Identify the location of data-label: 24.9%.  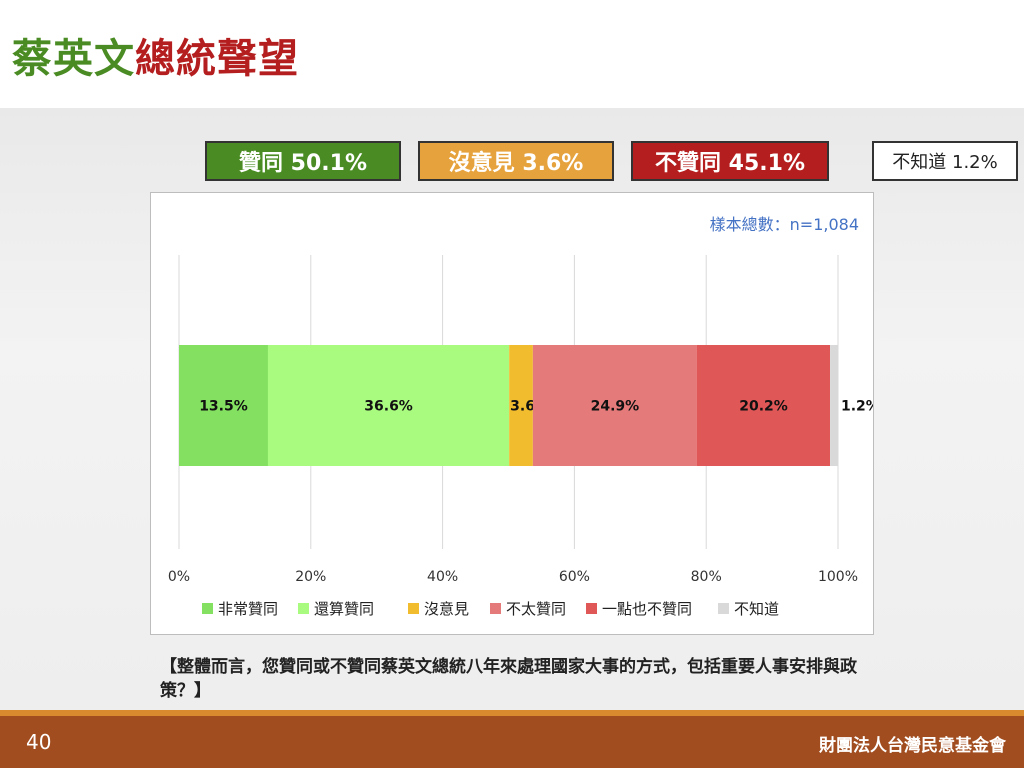
(615, 407).